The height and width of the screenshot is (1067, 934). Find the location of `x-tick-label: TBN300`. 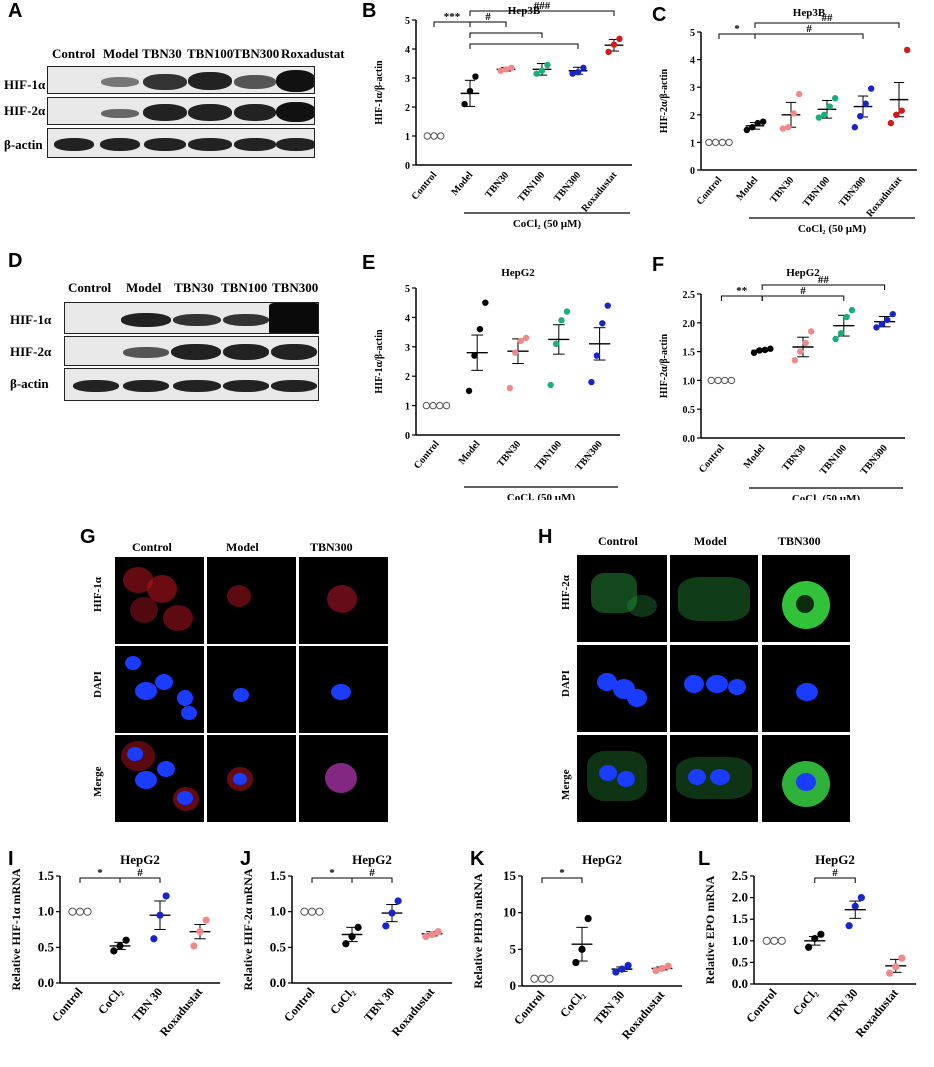

x-tick-label: TBN300 is located at coordinates (589, 456).